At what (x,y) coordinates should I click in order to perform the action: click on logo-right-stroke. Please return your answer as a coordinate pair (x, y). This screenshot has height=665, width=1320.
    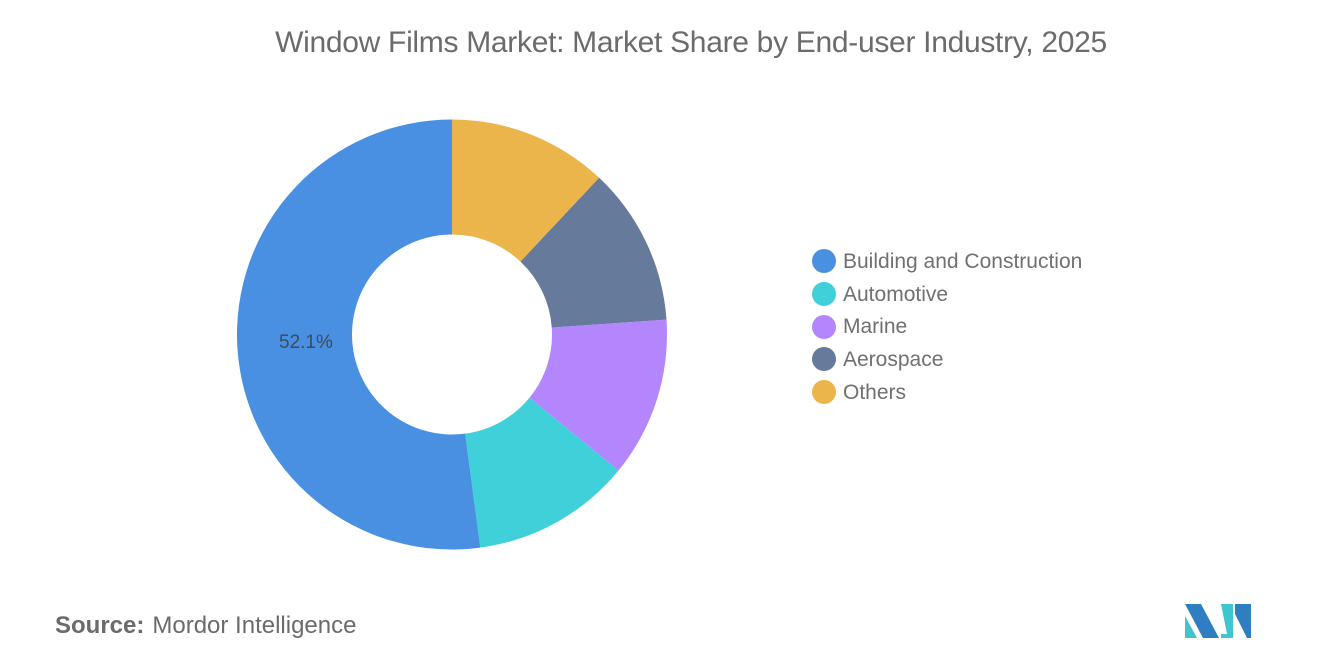
    Looking at the image, I should click on (1243, 621).